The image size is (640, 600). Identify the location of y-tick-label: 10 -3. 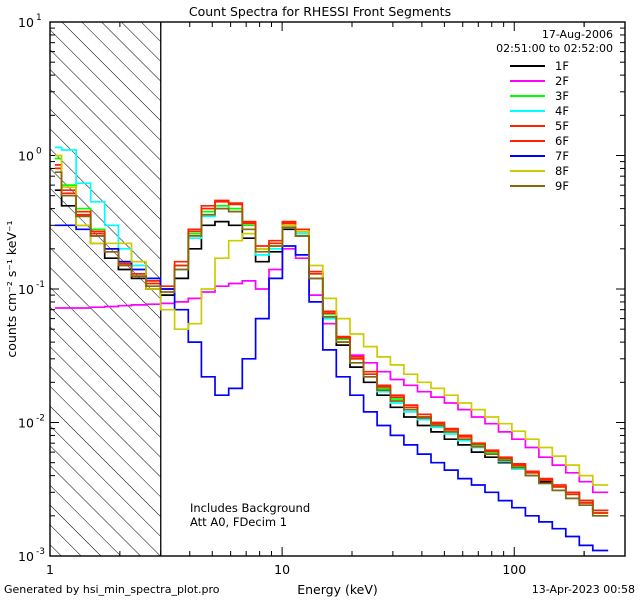
(31, 555).